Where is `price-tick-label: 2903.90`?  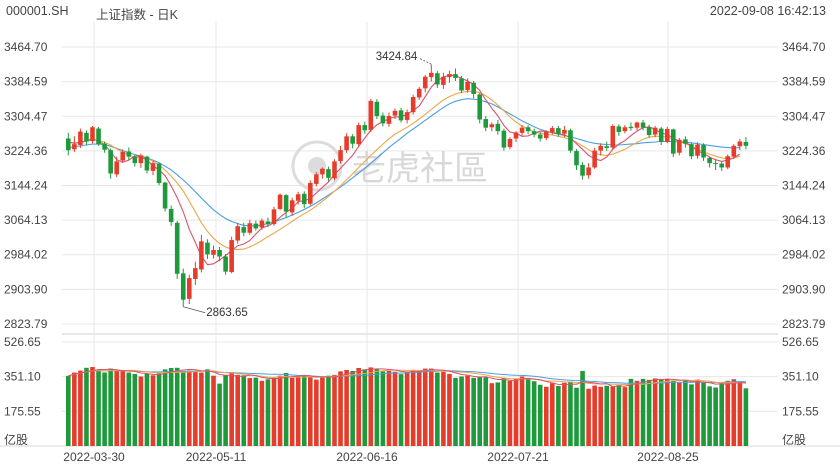
price-tick-label: 2903.90 is located at coordinates (804, 289).